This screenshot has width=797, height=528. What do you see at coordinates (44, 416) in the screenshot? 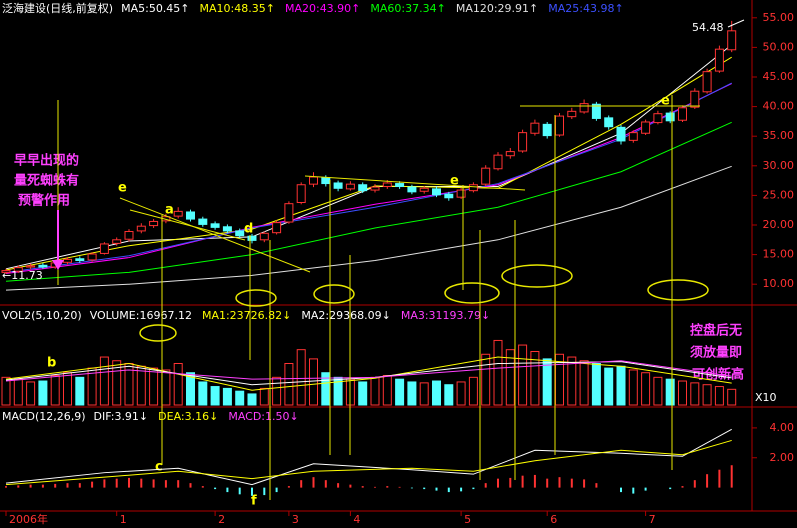
I see `panel-title: MACD(12,26,9)` at bounding box center [44, 416].